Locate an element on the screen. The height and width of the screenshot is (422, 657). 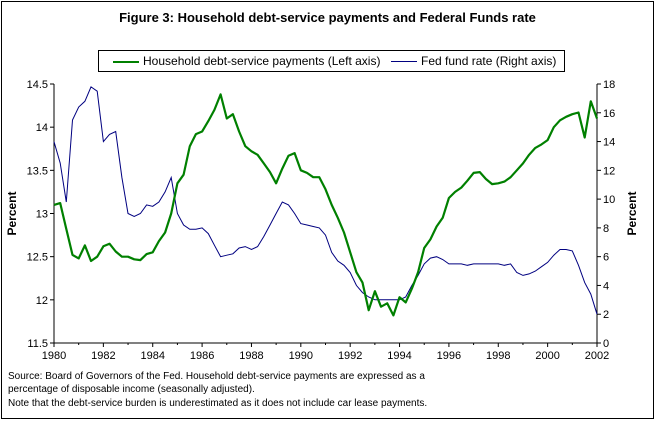
legend-item-fed: Fed fund rate (Right axis) is located at coordinates (473, 61).